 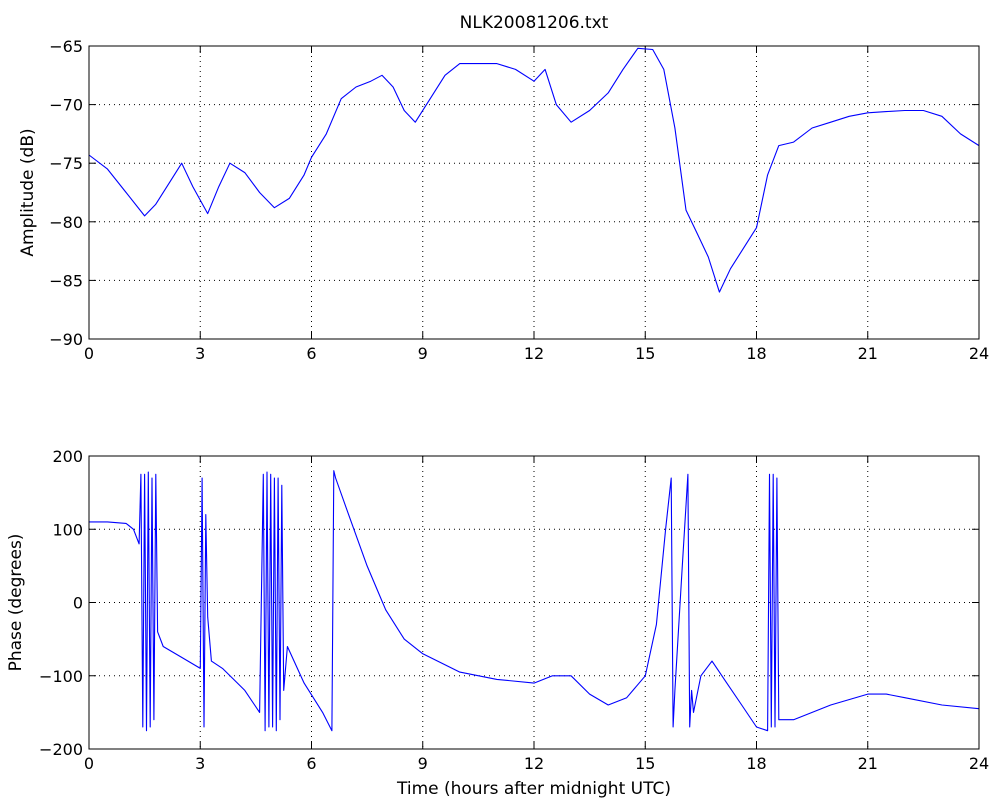 What do you see at coordinates (979, 353) in the screenshot?
I see `amp-x-tick-label: 24` at bounding box center [979, 353].